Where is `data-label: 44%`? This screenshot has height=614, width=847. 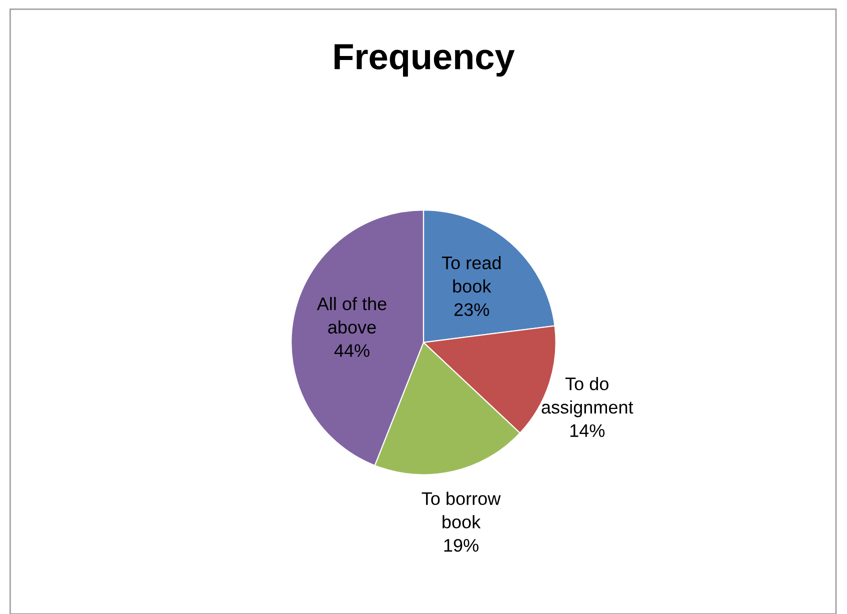 data-label: 44% is located at coordinates (352, 350).